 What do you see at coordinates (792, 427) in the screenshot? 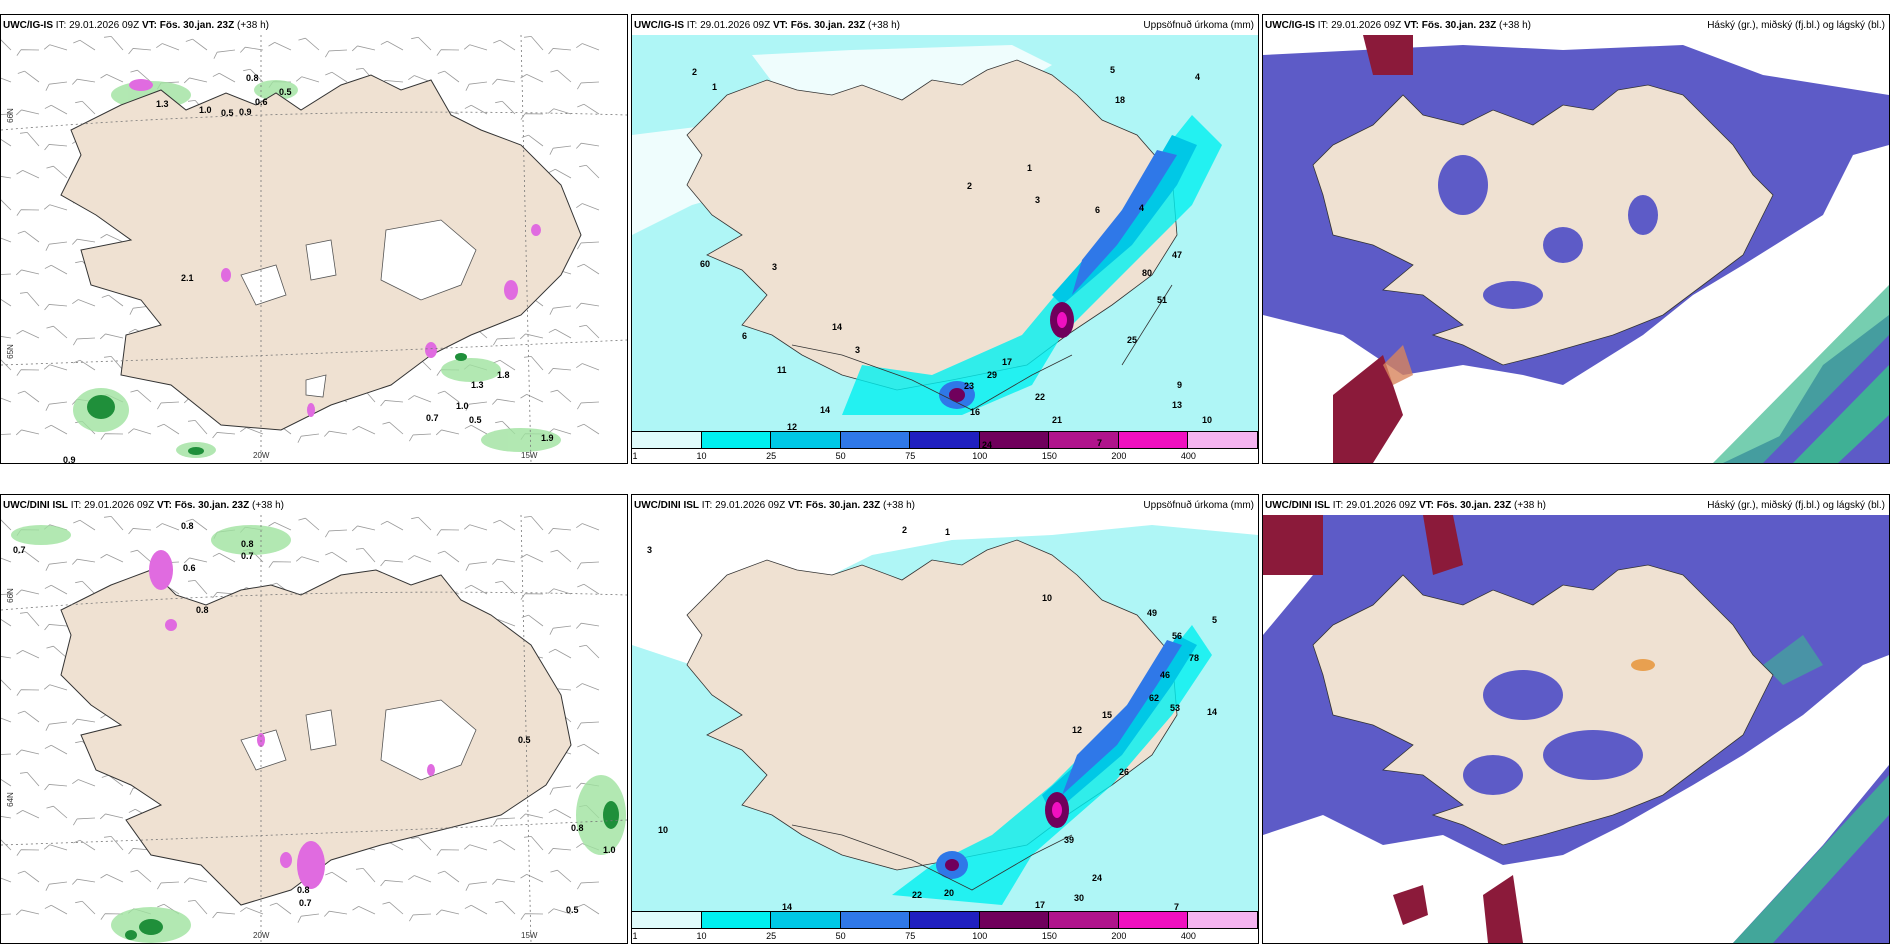
I see `precip-value: 12` at bounding box center [792, 427].